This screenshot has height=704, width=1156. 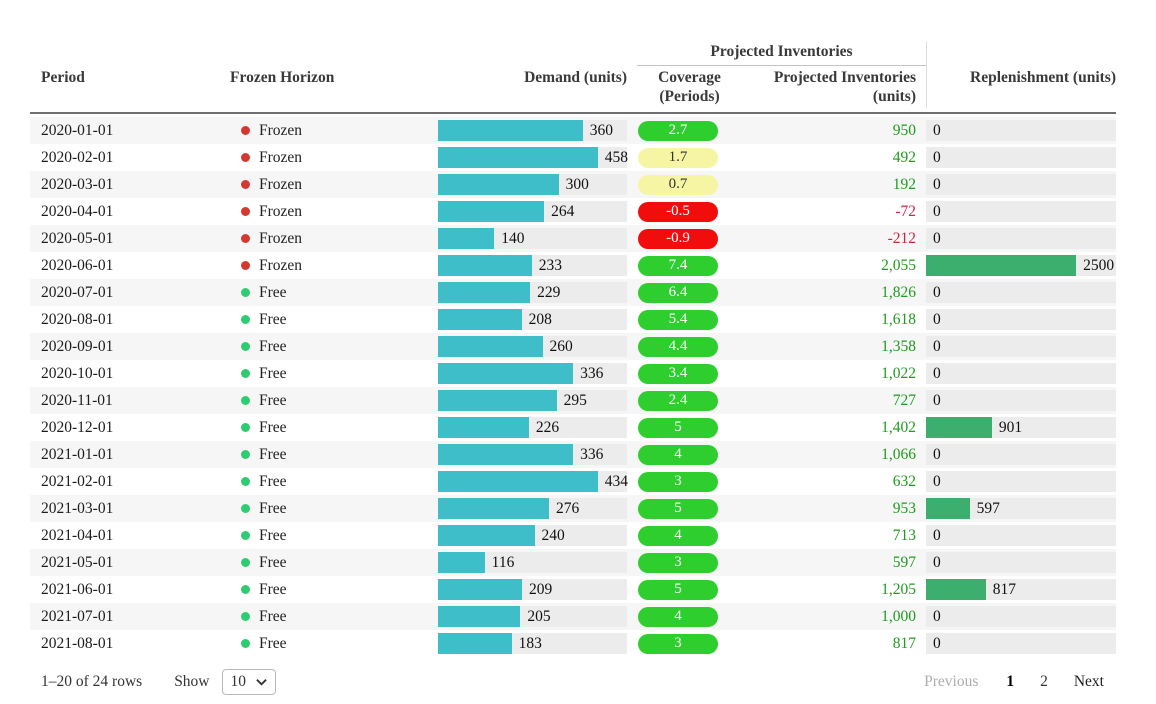 I want to click on demand-value: 360, so click(x=601, y=130).